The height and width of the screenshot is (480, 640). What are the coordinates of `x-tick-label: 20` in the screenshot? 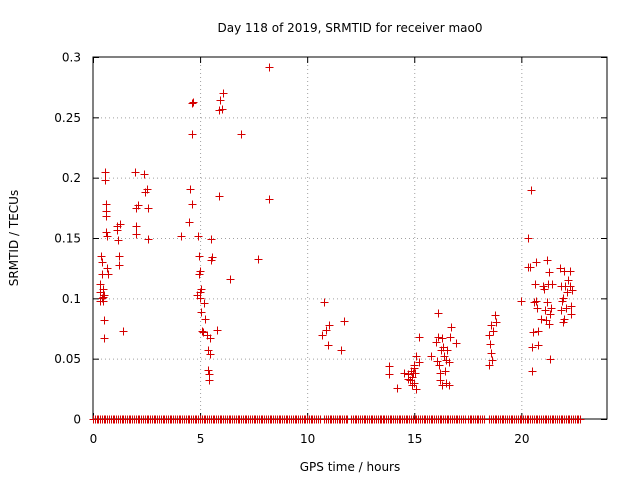 It's located at (521, 439).